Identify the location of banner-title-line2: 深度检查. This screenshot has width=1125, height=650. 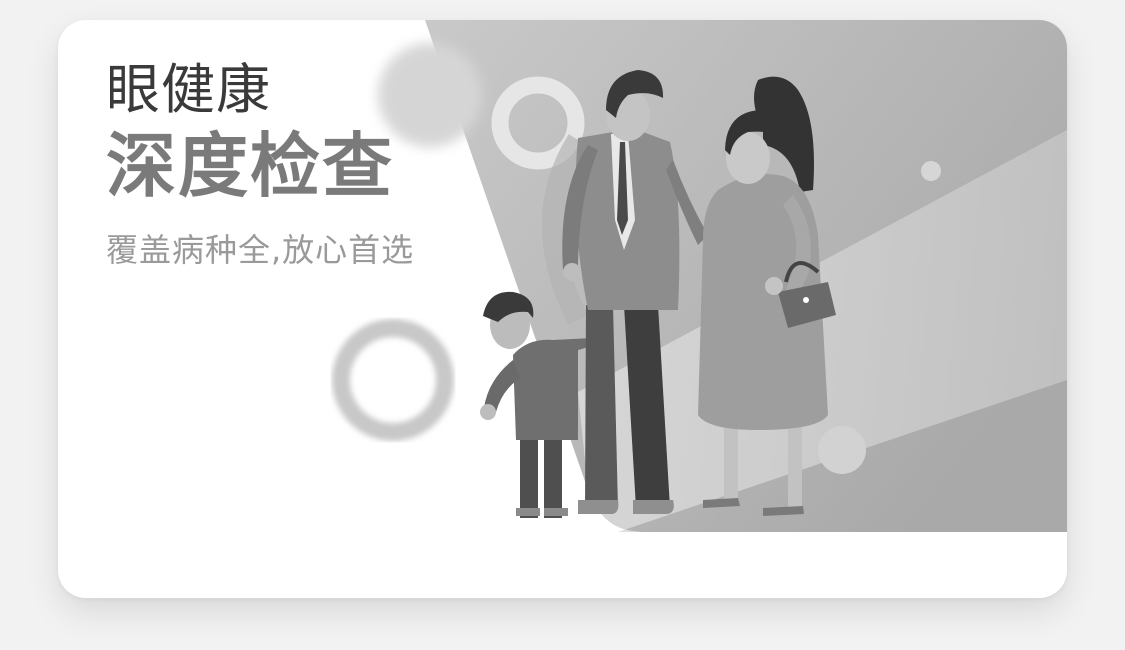
(250, 166).